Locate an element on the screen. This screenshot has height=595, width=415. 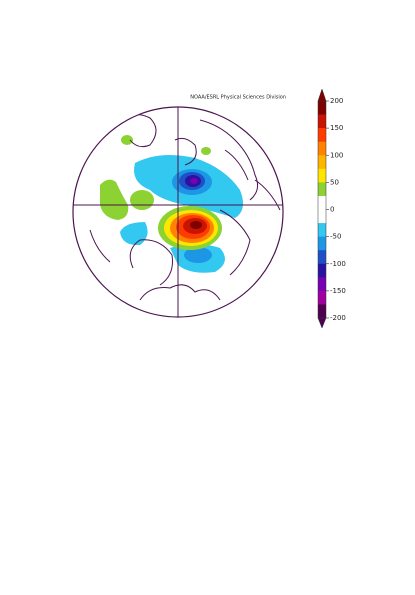
colorbar: 200 150 100 50 0 -50 -100 -150 -200 is located at coordinates (331, 208).